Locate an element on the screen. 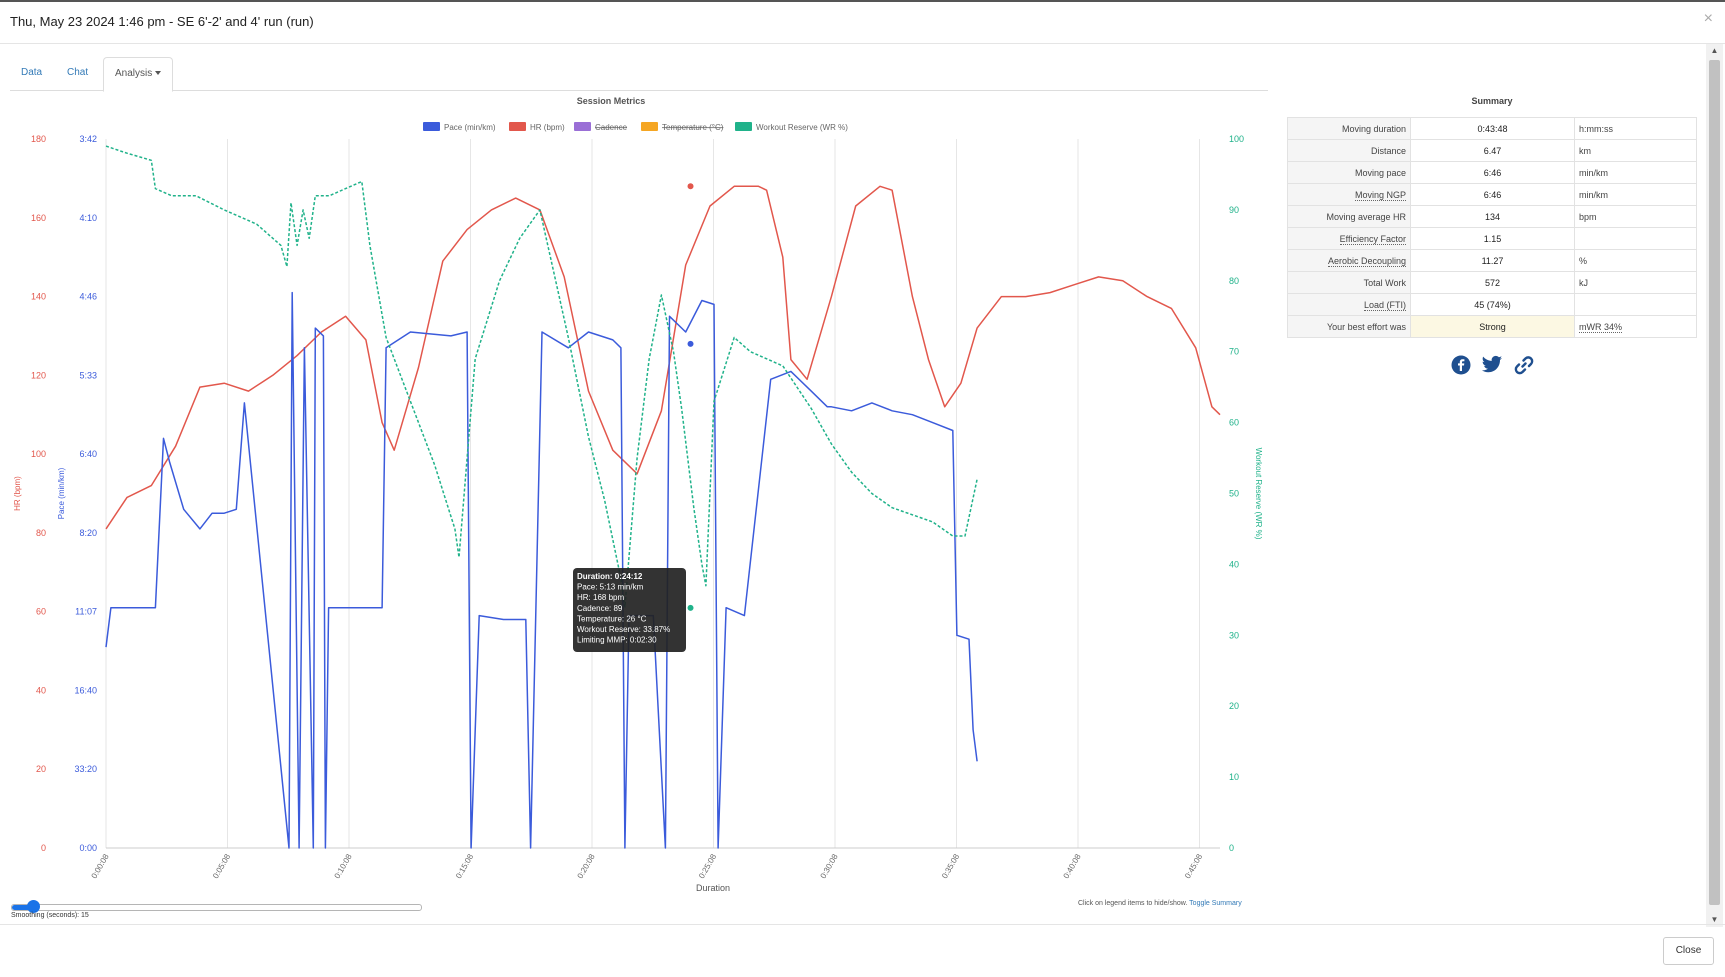 Image resolution: width=1725 pixels, height=977 pixels. summary-unit: % is located at coordinates (1635, 260).